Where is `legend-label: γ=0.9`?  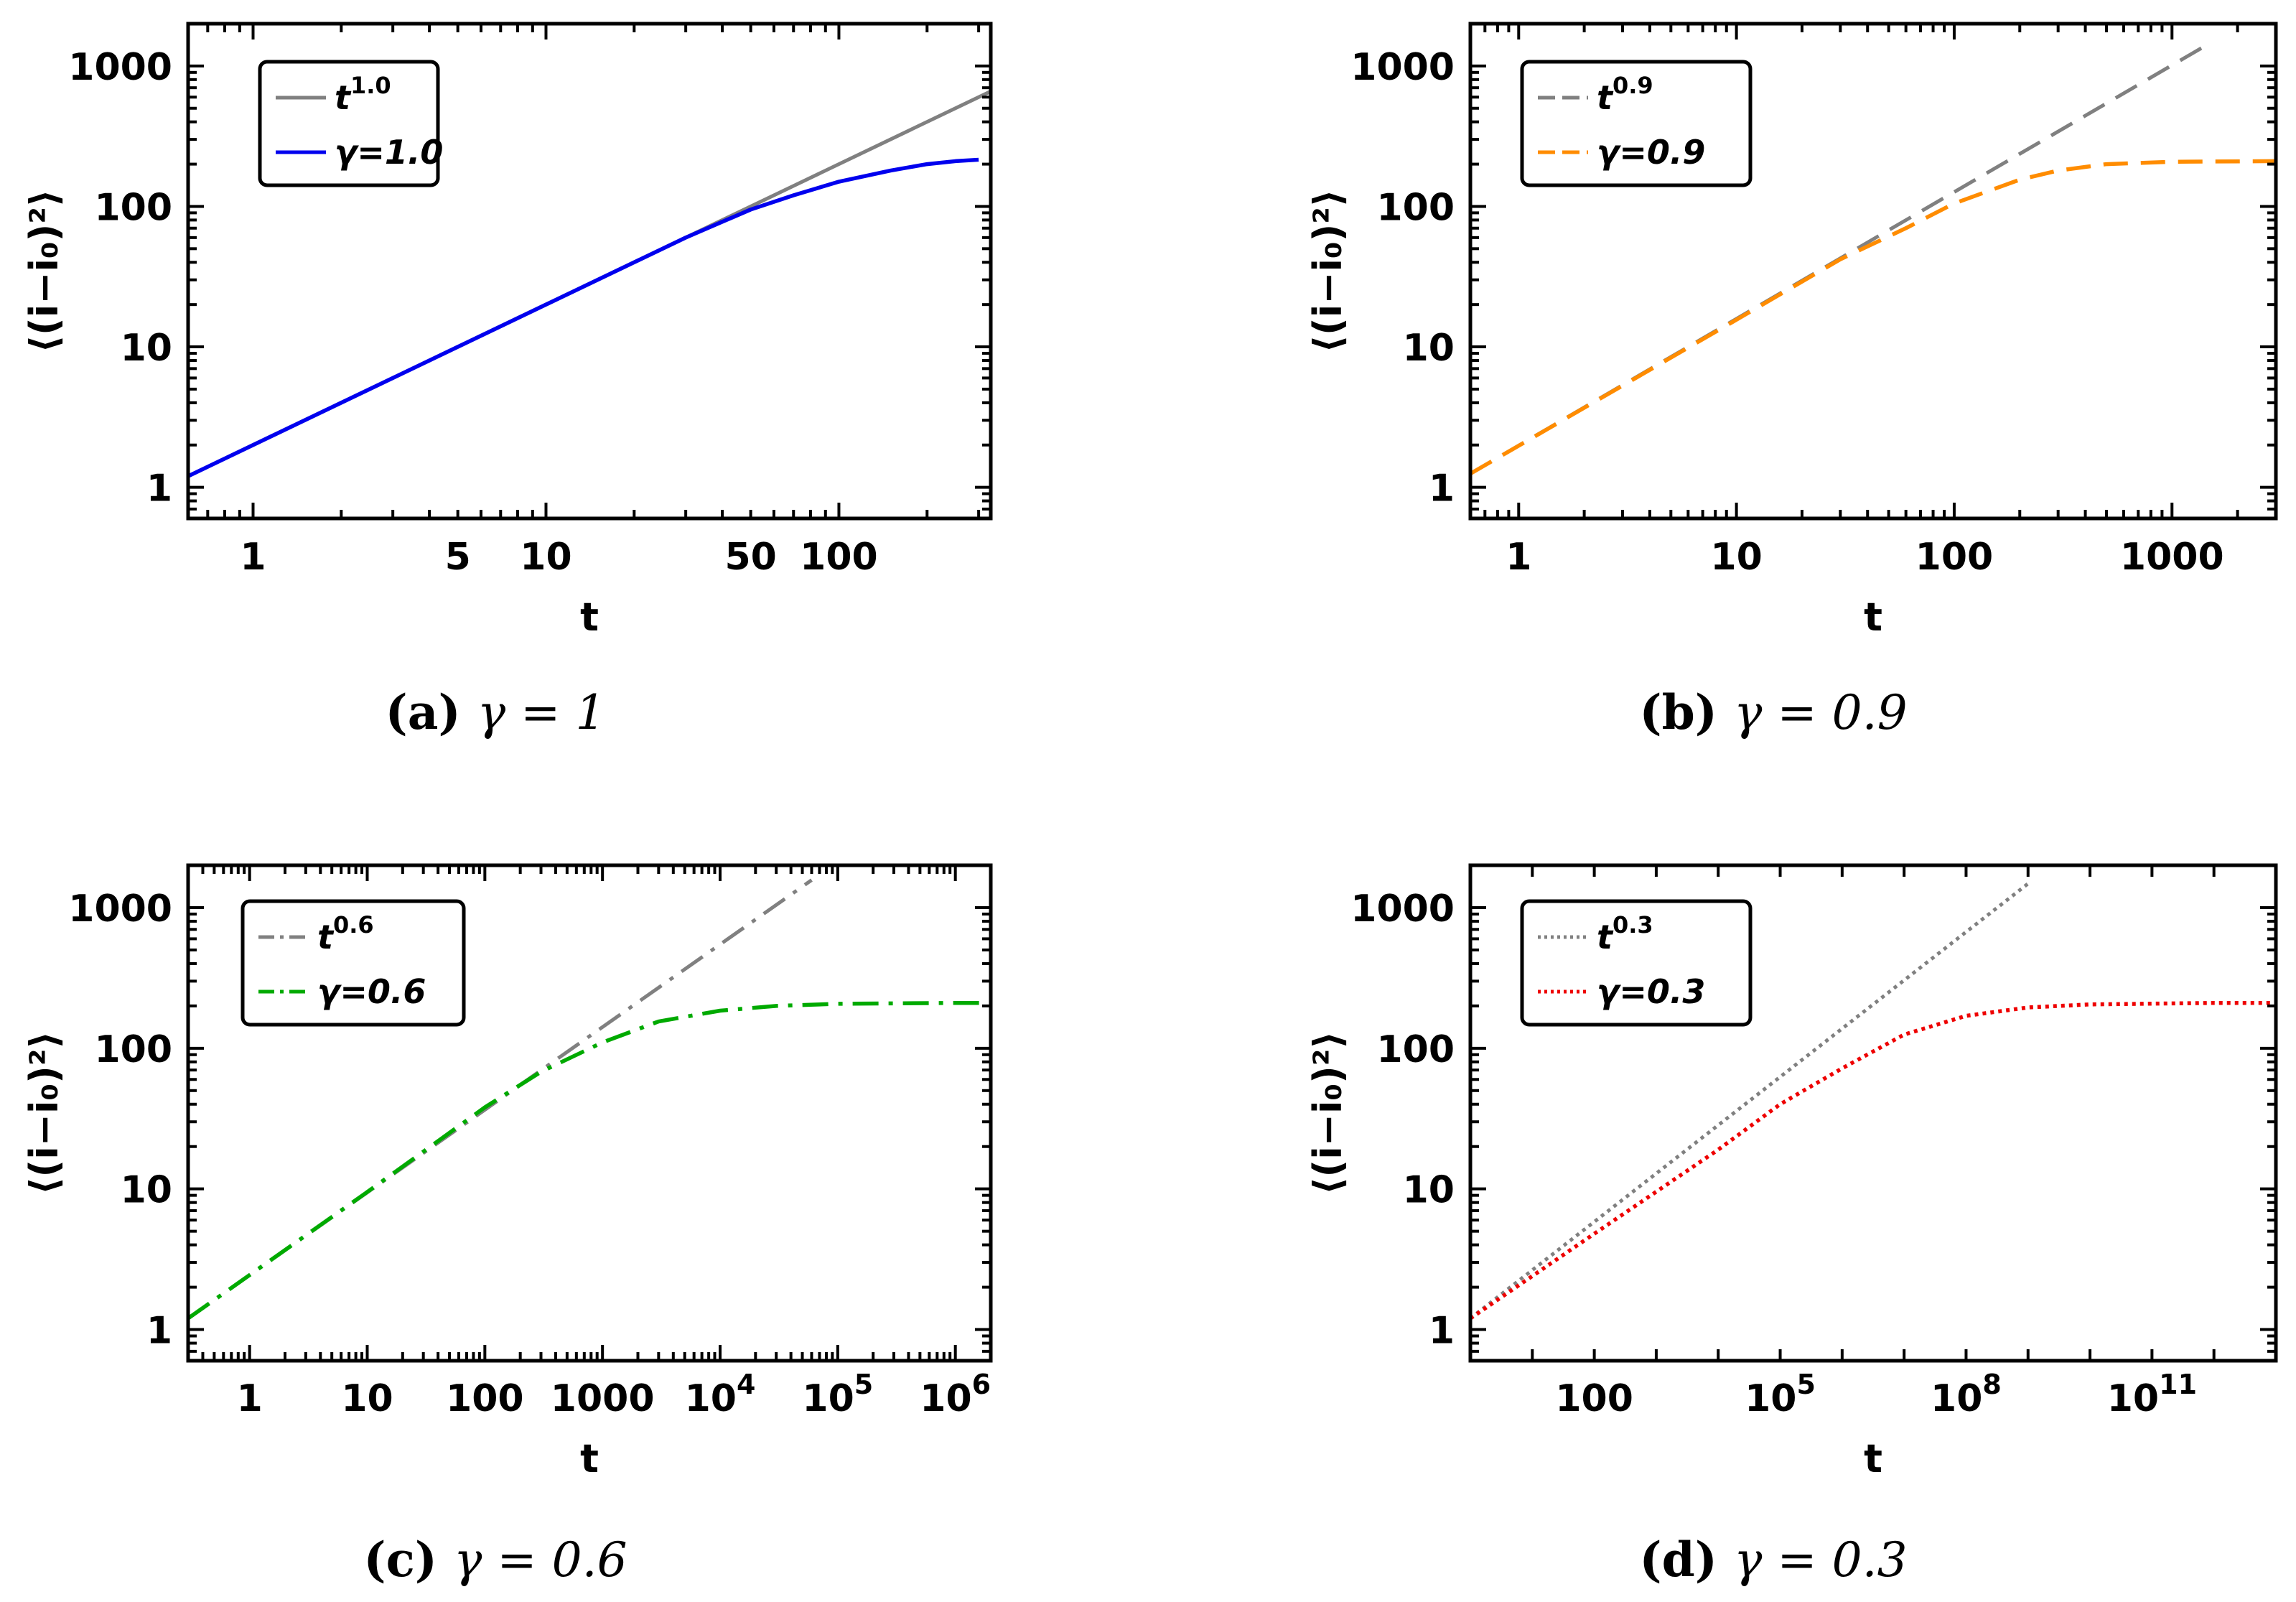
legend-label: γ=0.9 is located at coordinates (1651, 152).